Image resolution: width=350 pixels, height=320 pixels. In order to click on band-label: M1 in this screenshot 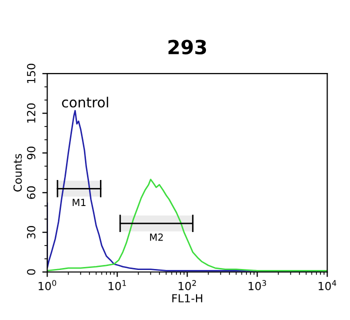, I will do `click(79, 202)`.